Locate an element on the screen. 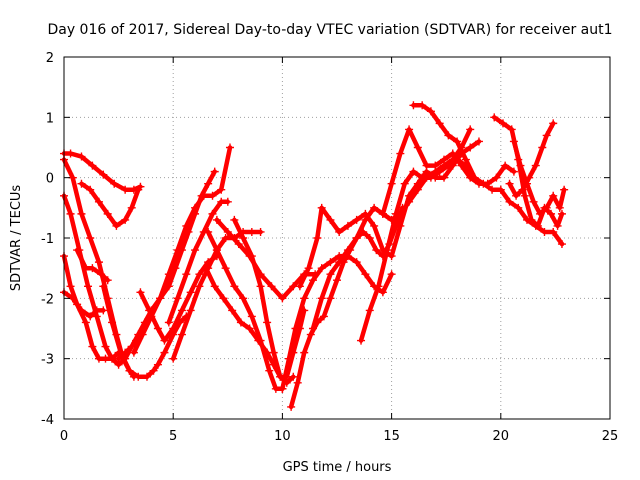  x-axis-label: GPS time / hours is located at coordinates (337, 467).